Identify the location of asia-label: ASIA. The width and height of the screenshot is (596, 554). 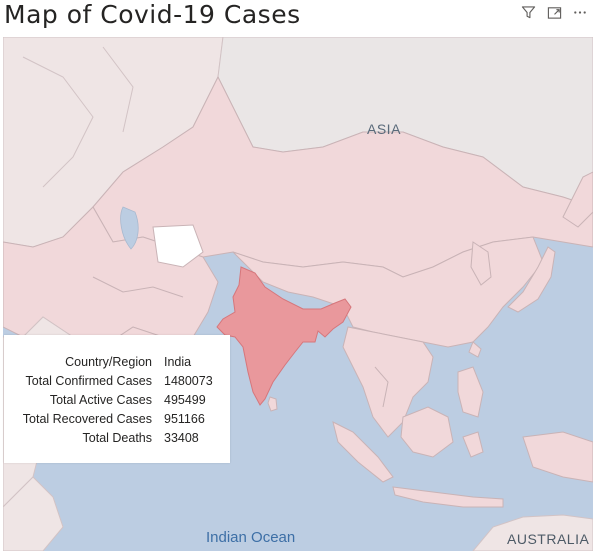
(384, 129).